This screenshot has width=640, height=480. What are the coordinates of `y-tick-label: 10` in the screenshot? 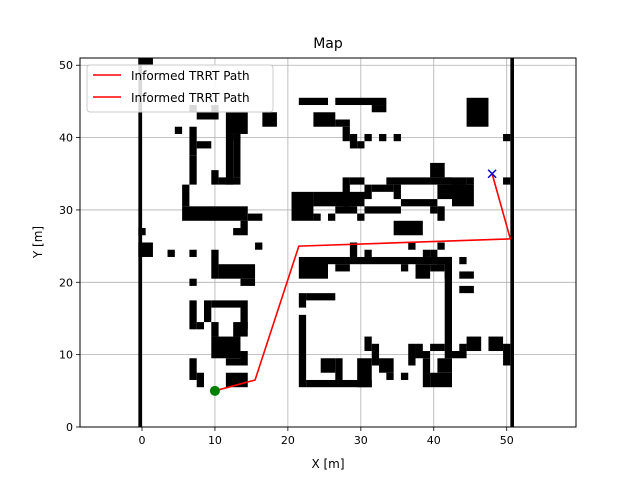 It's located at (66, 355).